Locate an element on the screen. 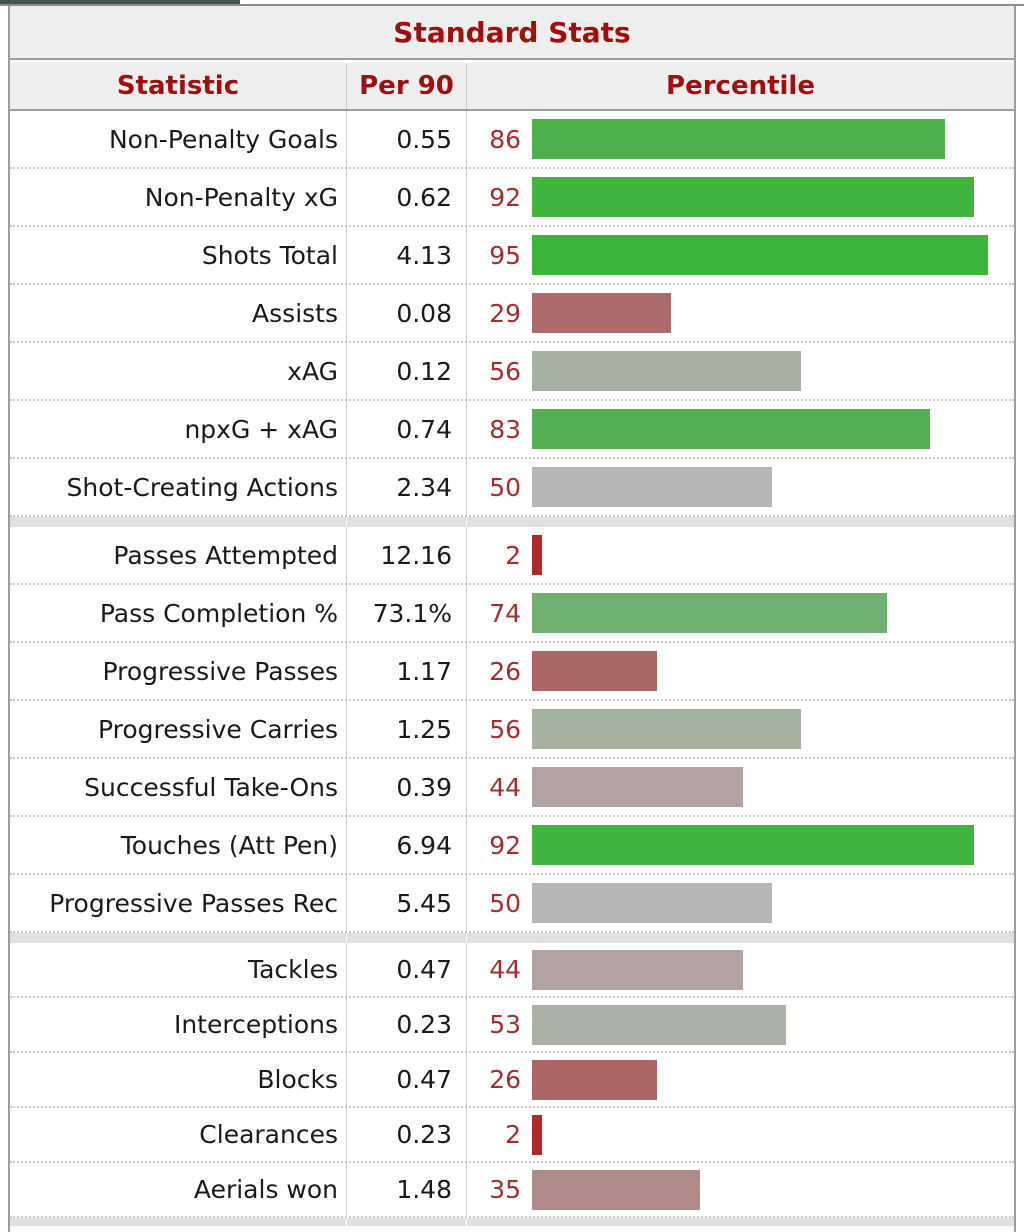 The height and width of the screenshot is (1232, 1024). table-row: Touches (Att Pen) 6.94 92 is located at coordinates (512, 846).